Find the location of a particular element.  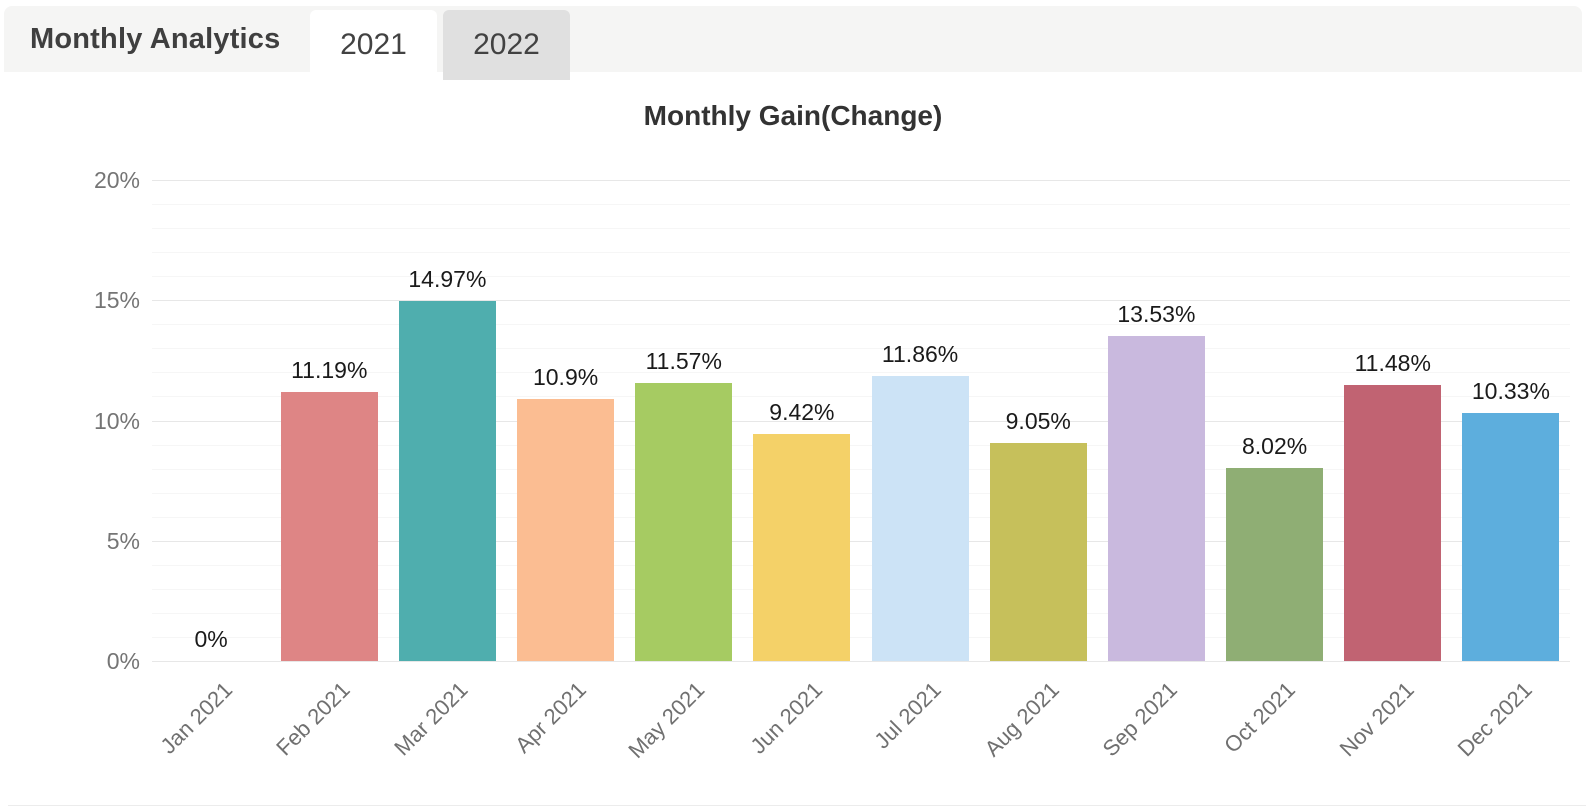

x-axis-label-feb-2021: Feb 2021 is located at coordinates (313, 719).